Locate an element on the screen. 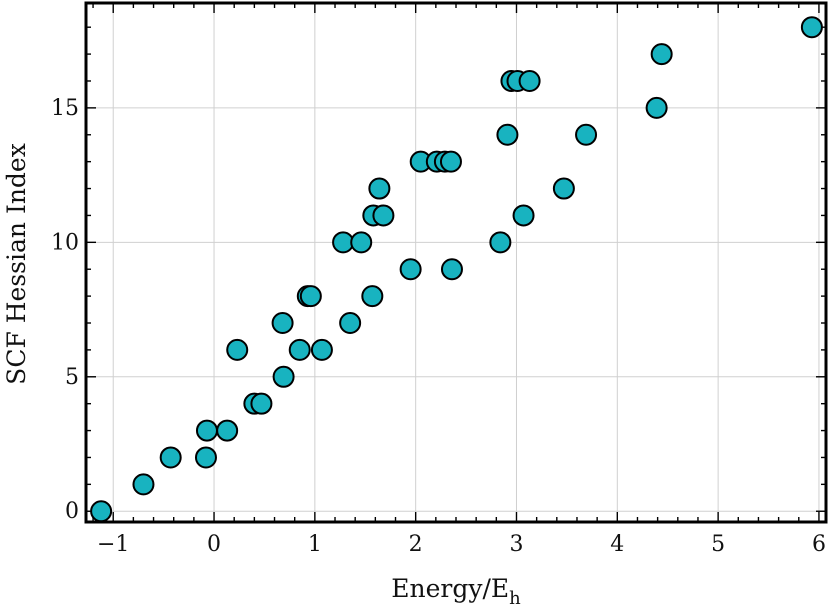  x-tick-label: 2 is located at coordinates (416, 544).